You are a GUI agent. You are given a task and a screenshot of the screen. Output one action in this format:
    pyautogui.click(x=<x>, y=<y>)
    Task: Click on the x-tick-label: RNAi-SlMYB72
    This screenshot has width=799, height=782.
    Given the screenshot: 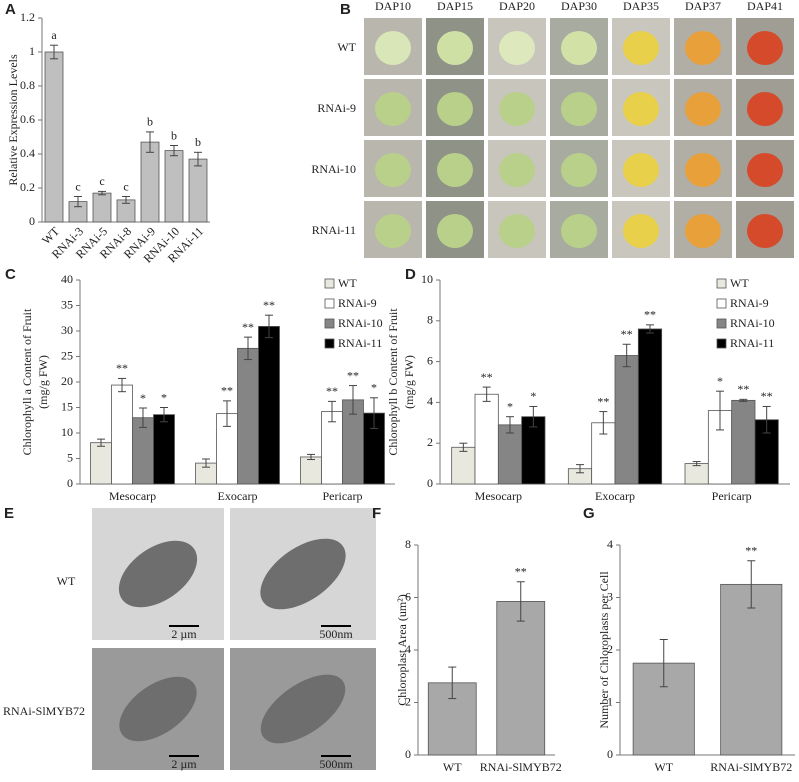 What is the action you would take?
    pyautogui.click(x=521, y=767)
    